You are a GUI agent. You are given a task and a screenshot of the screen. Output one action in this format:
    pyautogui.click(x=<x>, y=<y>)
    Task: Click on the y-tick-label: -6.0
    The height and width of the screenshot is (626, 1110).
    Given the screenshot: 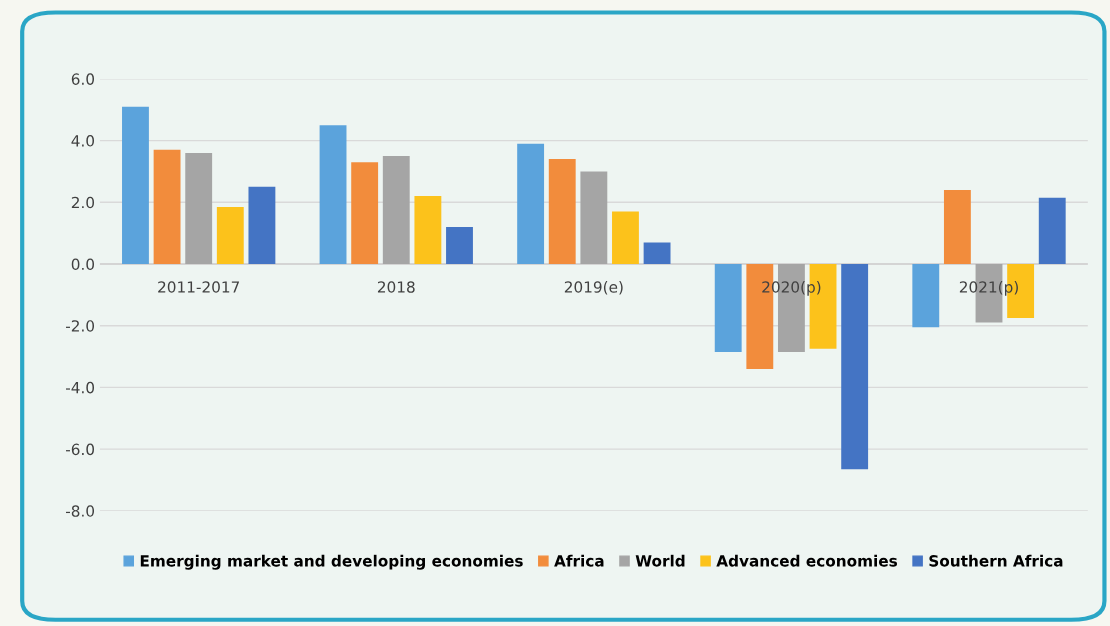 What is the action you would take?
    pyautogui.click(x=80, y=449)
    